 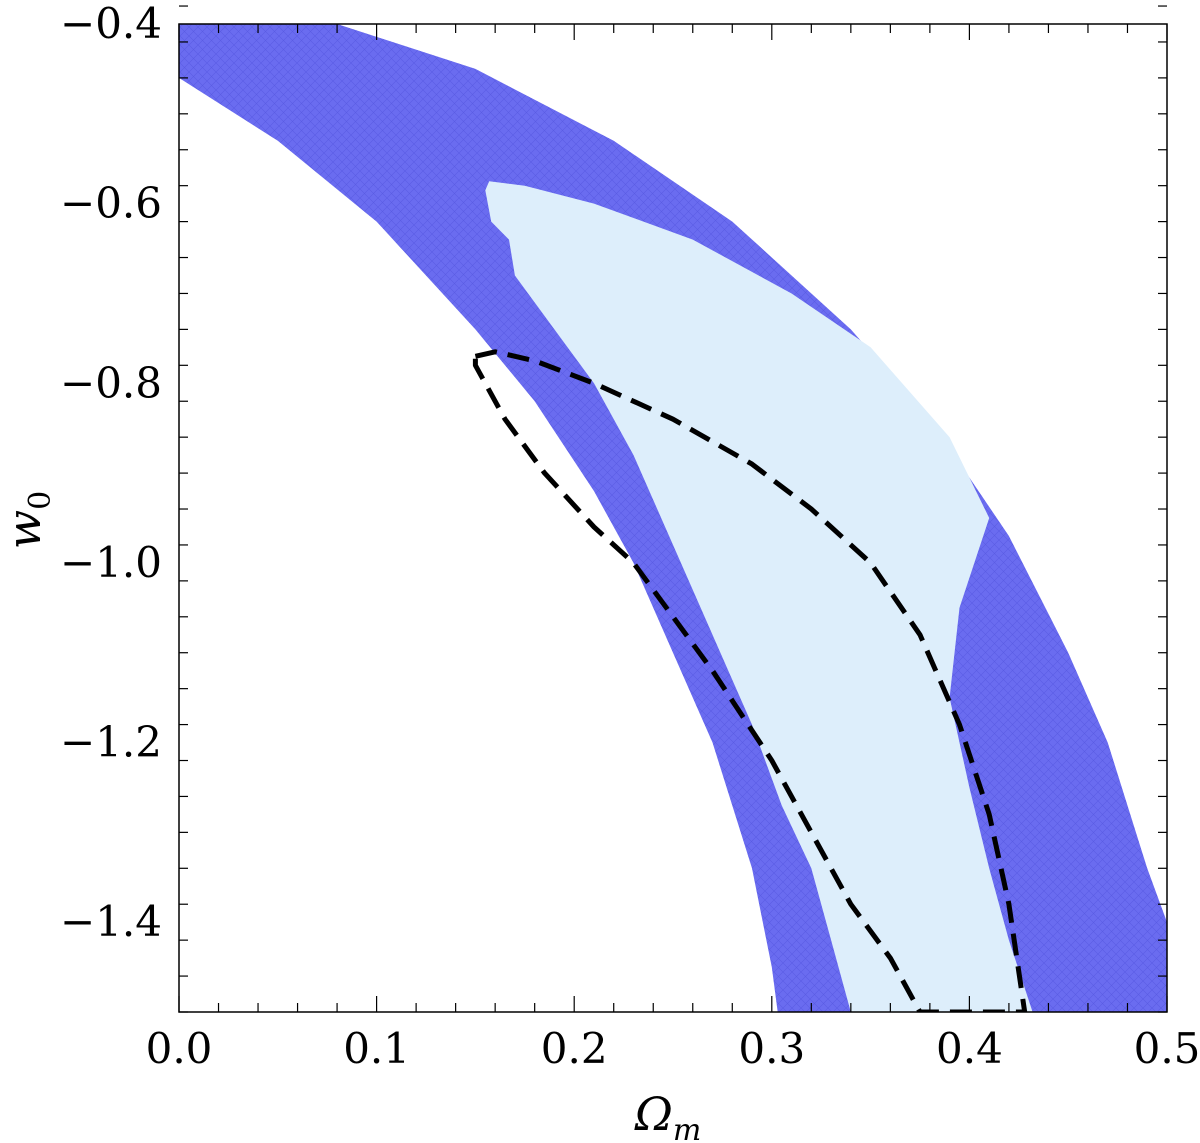 I want to click on x-tick-label: 0.5, so click(x=1167, y=1048).